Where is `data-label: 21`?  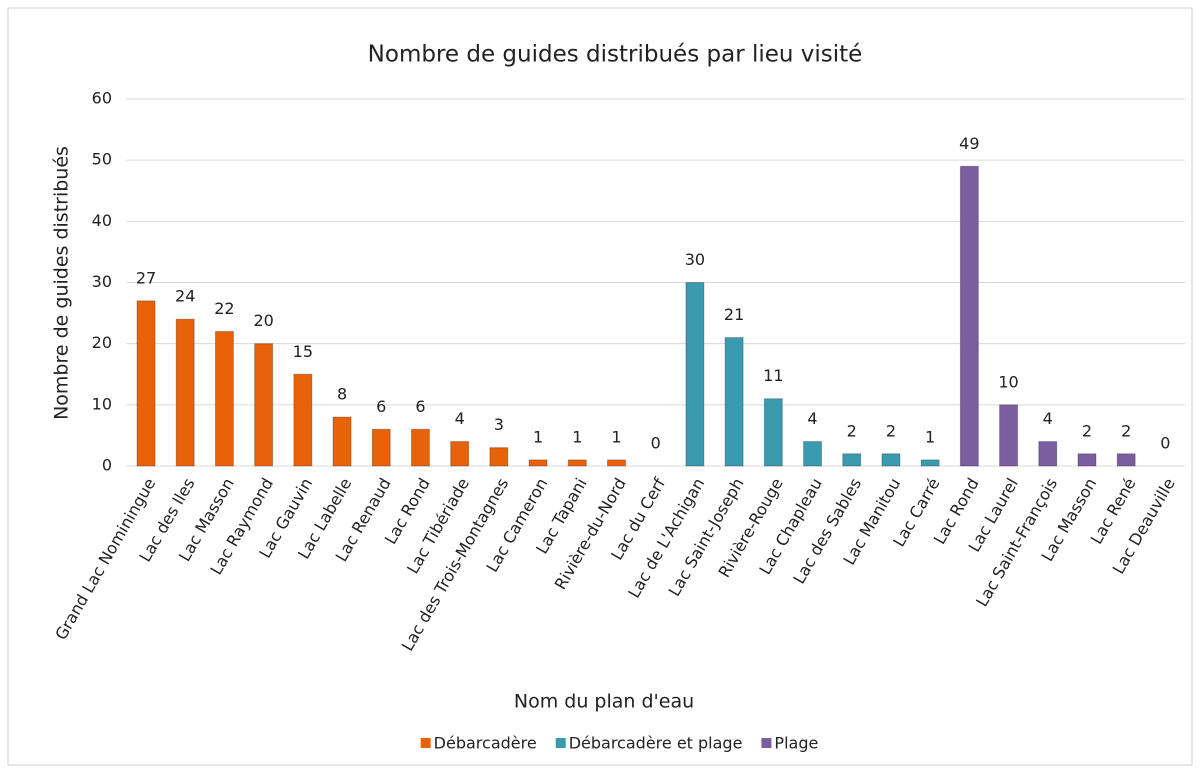
data-label: 21 is located at coordinates (734, 314).